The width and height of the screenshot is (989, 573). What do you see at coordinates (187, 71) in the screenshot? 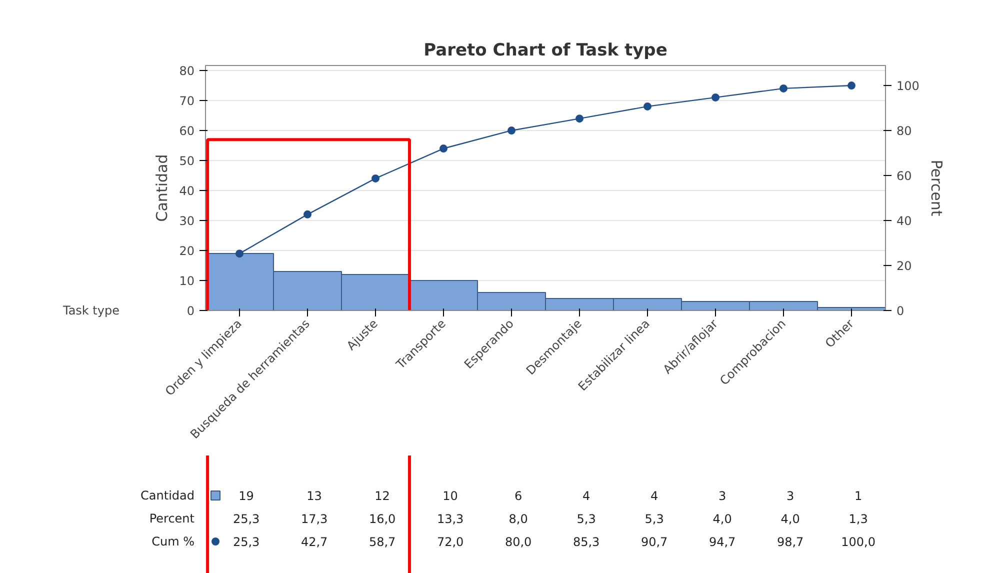
I see `y-tick-label: 80` at bounding box center [187, 71].